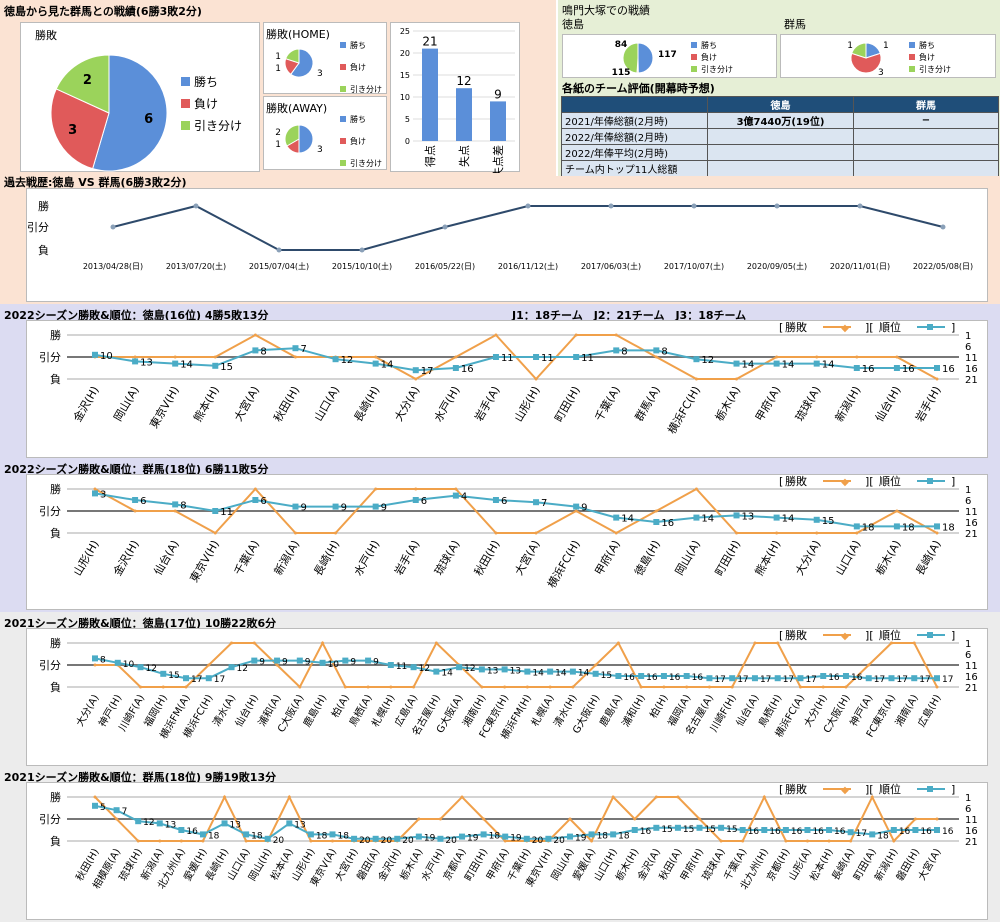  I want to click on rank-data-label: 6, so click(263, 501).